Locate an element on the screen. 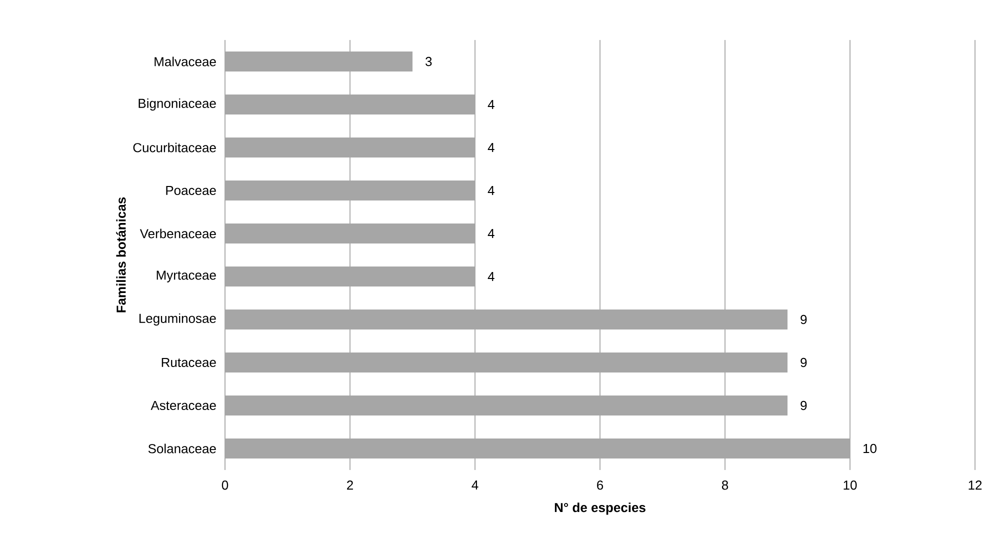  x-tick-label: 10 is located at coordinates (850, 485).